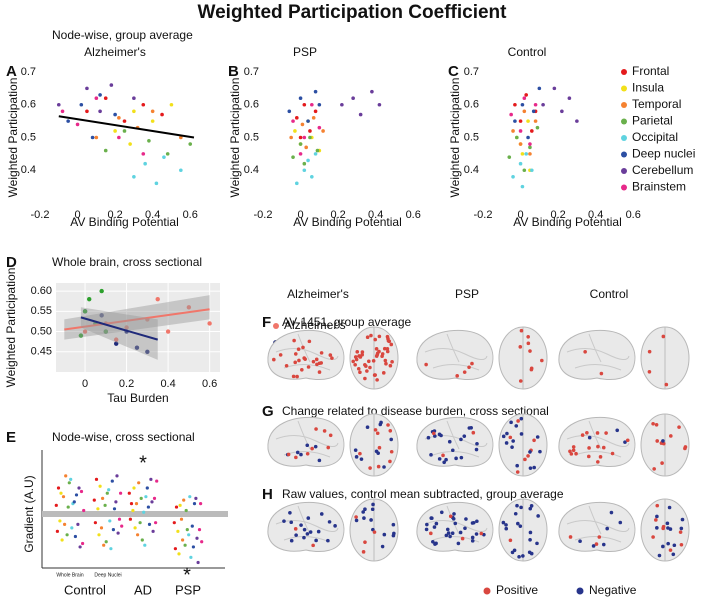 This screenshot has height=609, width=704. What do you see at coordinates (305, 52) in the screenshot?
I see `chart-title: PSP` at bounding box center [305, 52].